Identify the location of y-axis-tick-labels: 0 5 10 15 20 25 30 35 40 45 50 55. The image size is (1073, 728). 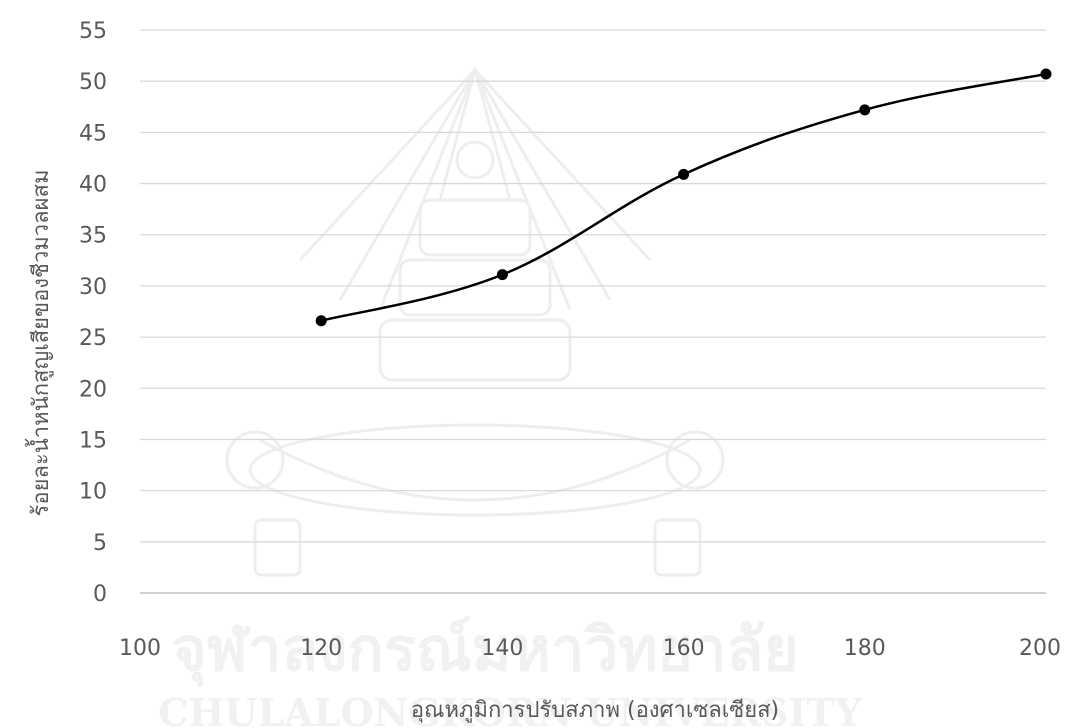
(93, 313).